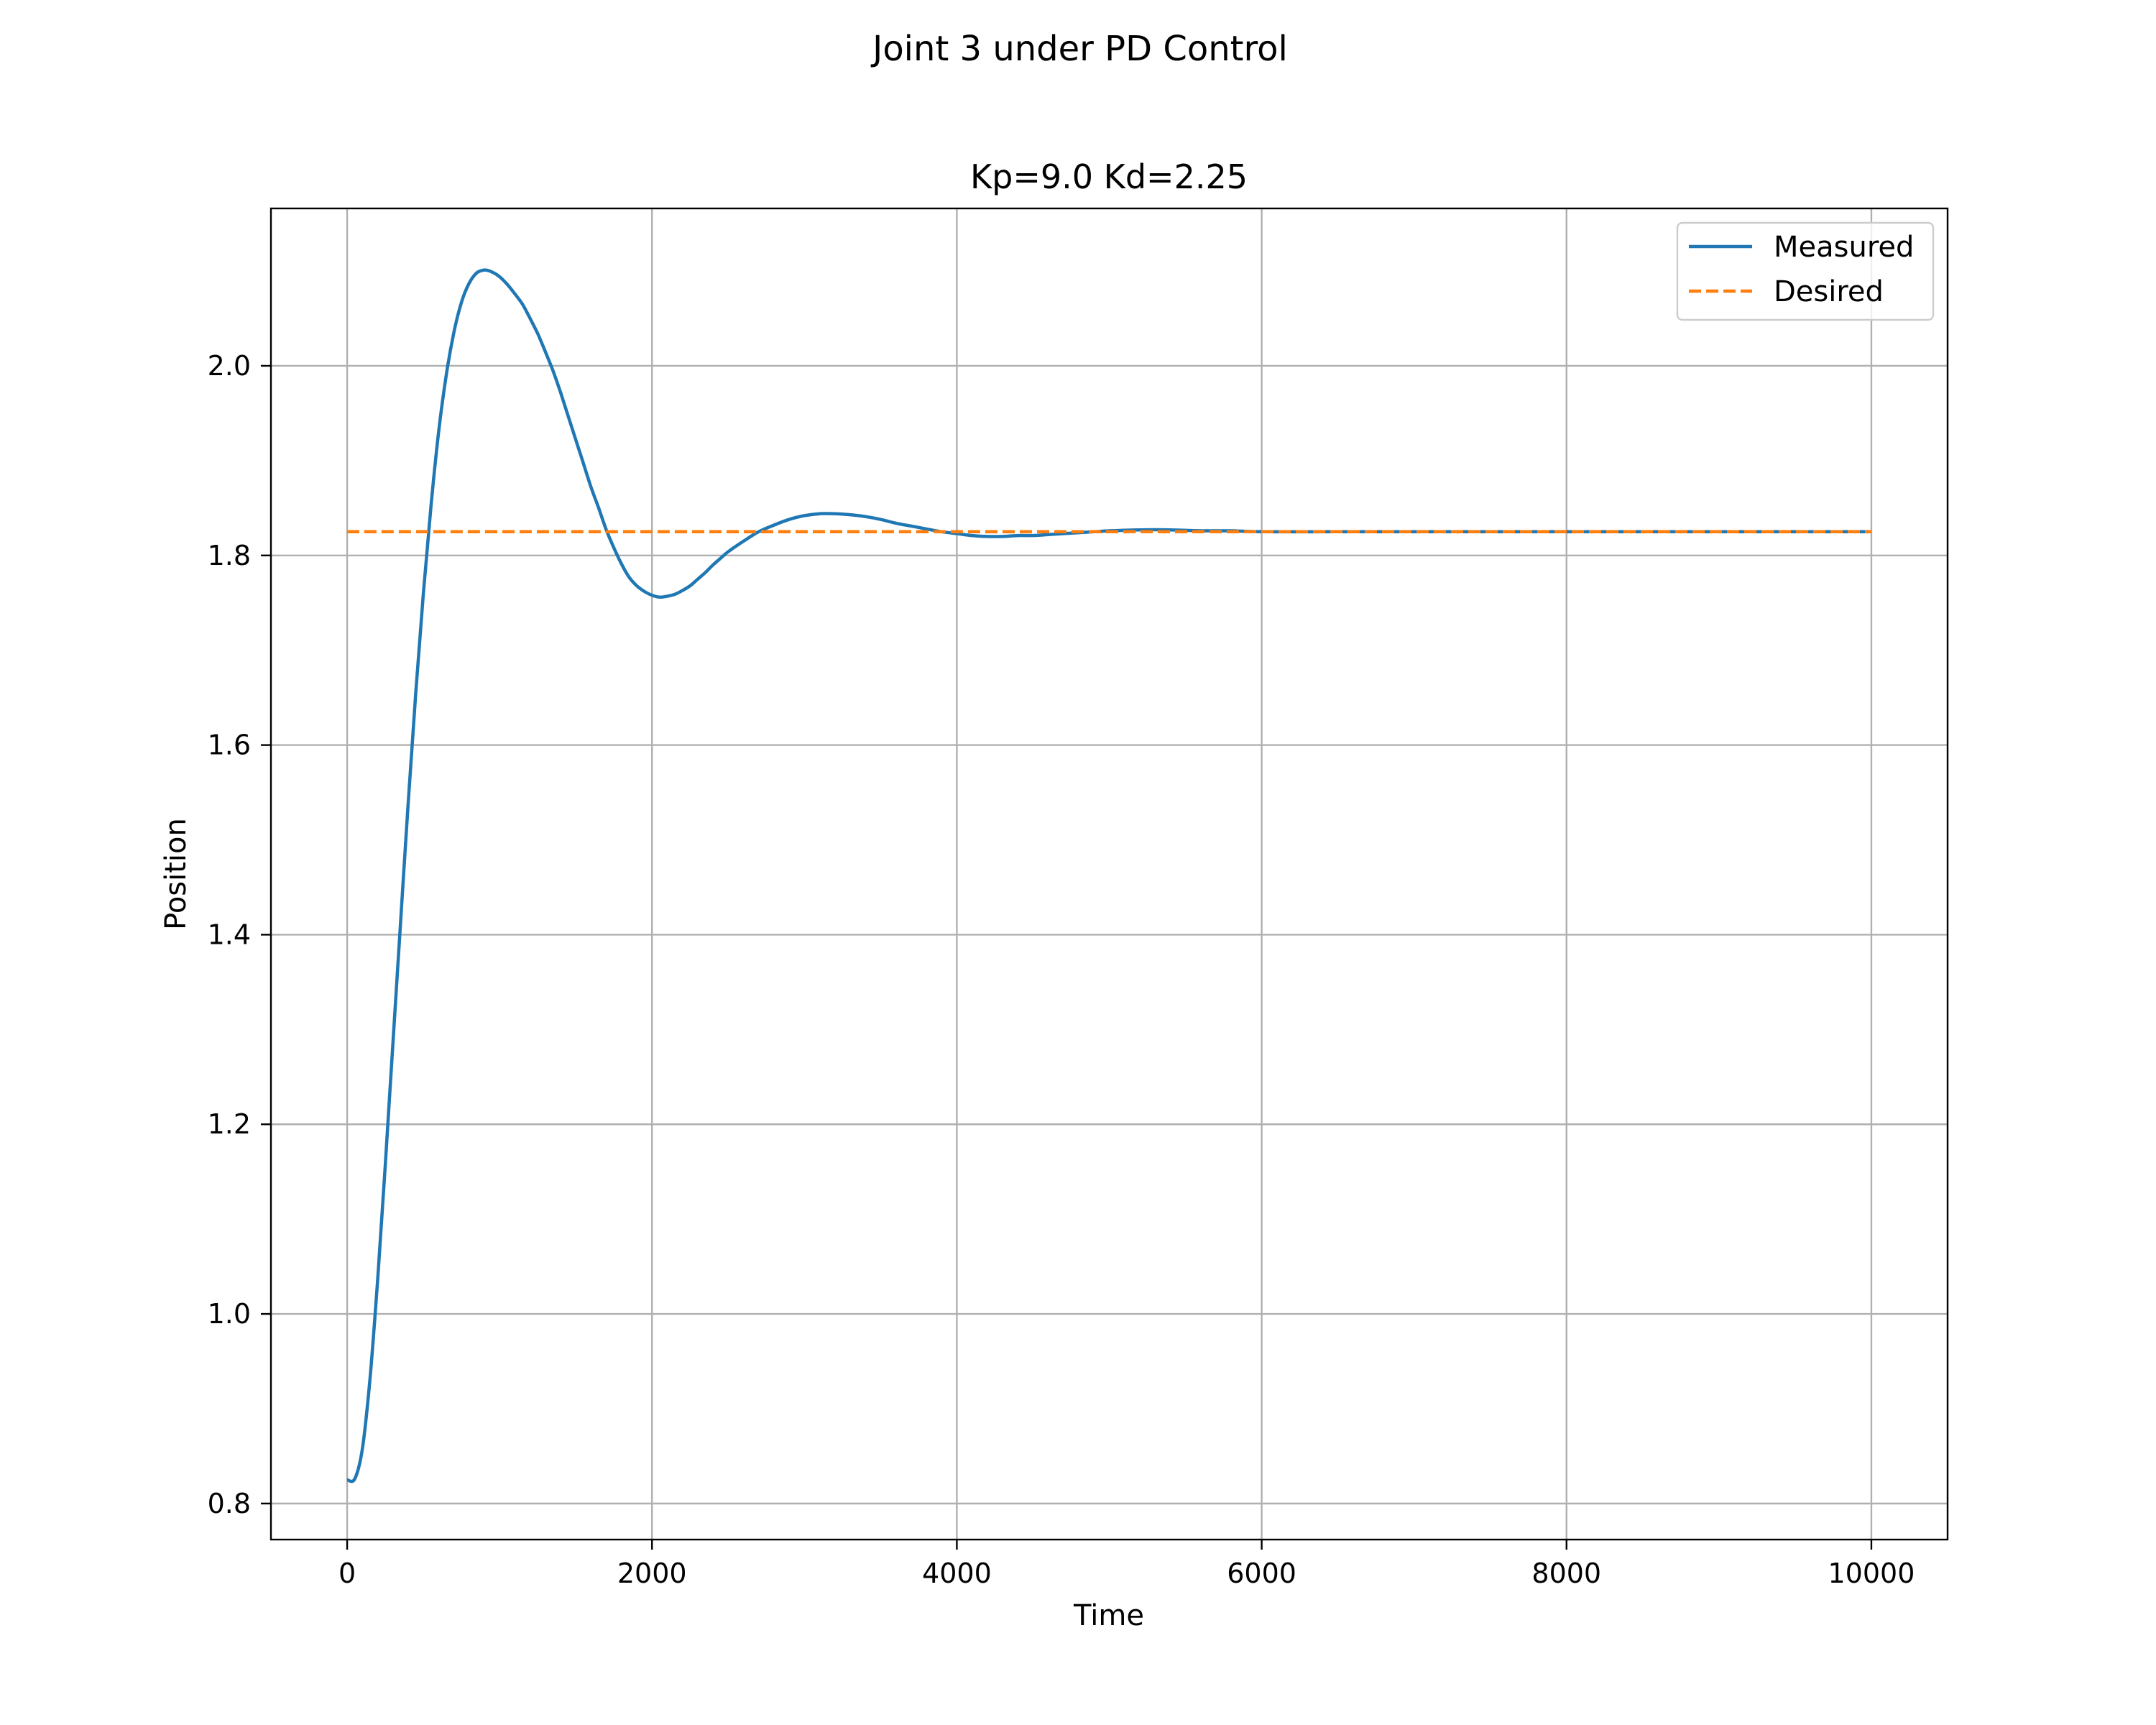 Image resolution: width=2156 pixels, height=1725 pixels. I want to click on x-tick-label: 6000, so click(1261, 1573).